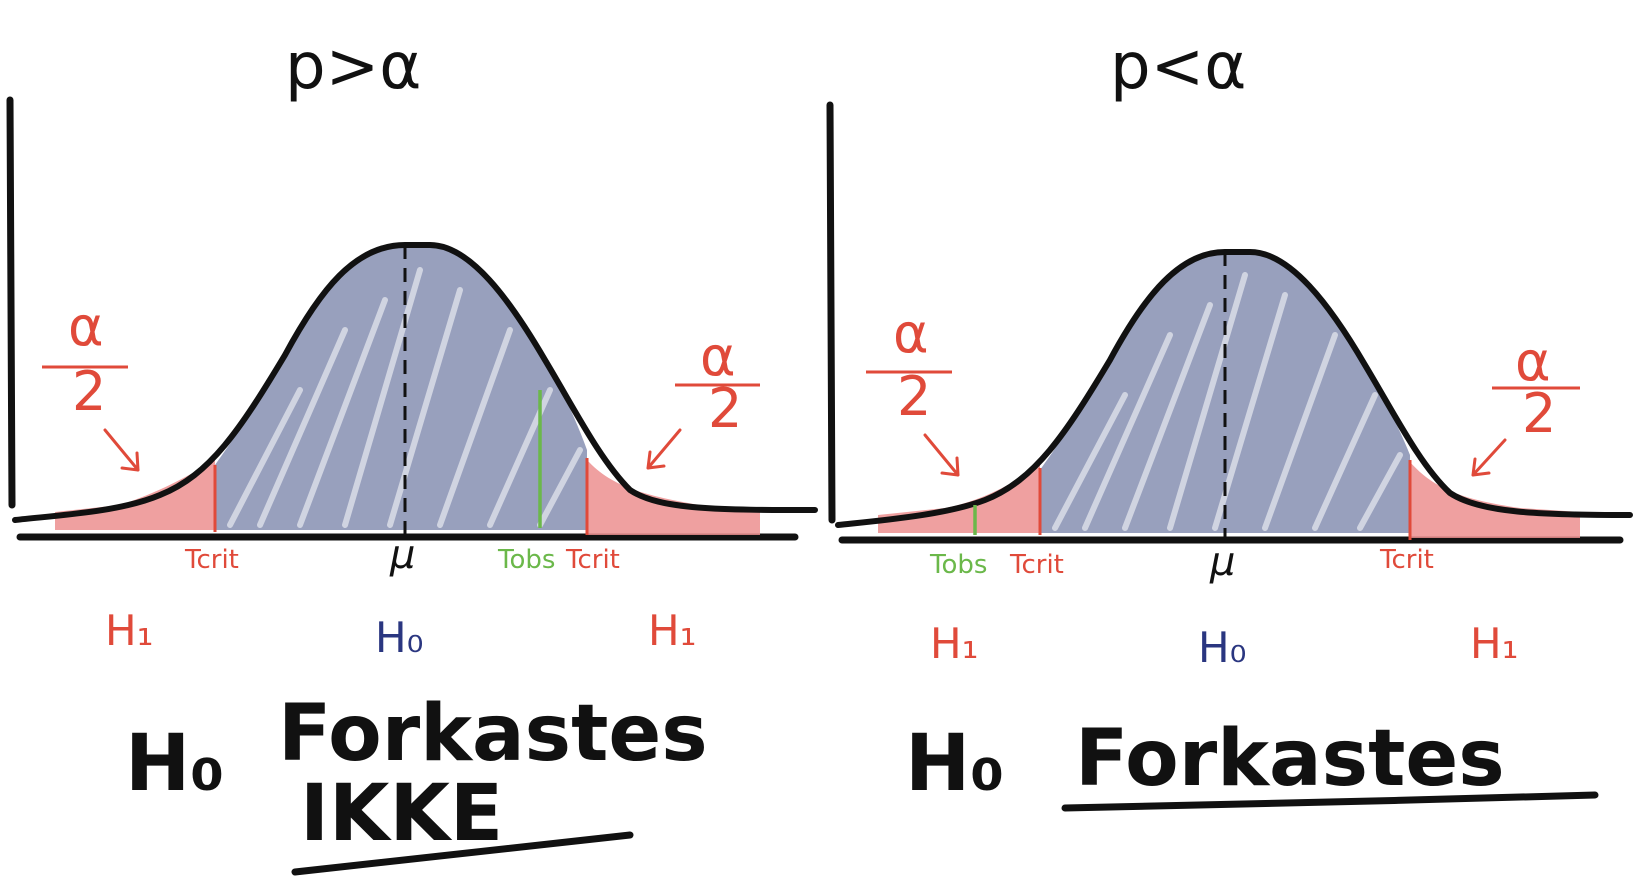 Image resolution: width=1640 pixels, height=896 pixels. I want to click on alpha-denominator-left-b: 2, so click(725, 408).